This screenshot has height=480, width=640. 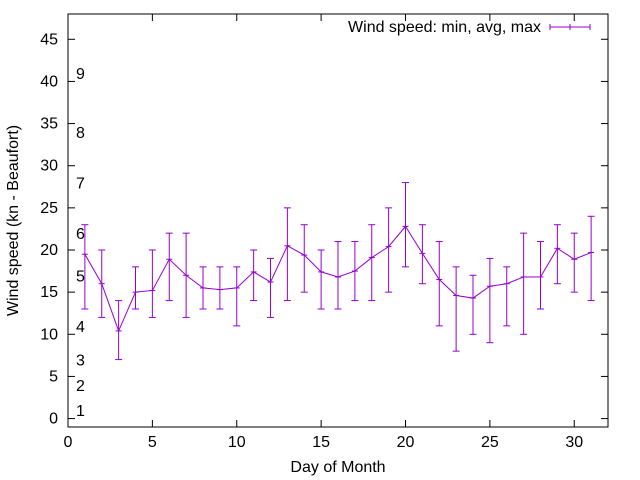 What do you see at coordinates (80, 327) in the screenshot?
I see `beaufort-label: 4` at bounding box center [80, 327].